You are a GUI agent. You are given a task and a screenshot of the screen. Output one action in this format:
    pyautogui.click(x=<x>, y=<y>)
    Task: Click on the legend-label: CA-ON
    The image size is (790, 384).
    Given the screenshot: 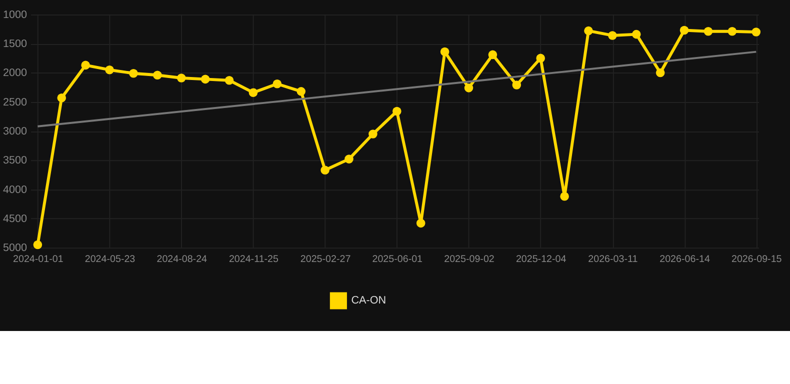 What is the action you would take?
    pyautogui.click(x=368, y=300)
    